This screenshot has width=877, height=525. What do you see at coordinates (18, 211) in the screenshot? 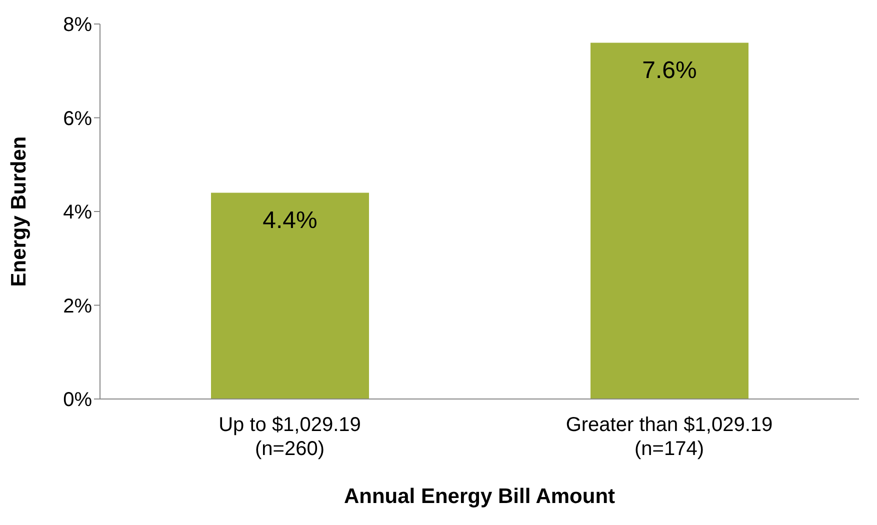
I see `y-axis-title: Energy Burden` at bounding box center [18, 211].